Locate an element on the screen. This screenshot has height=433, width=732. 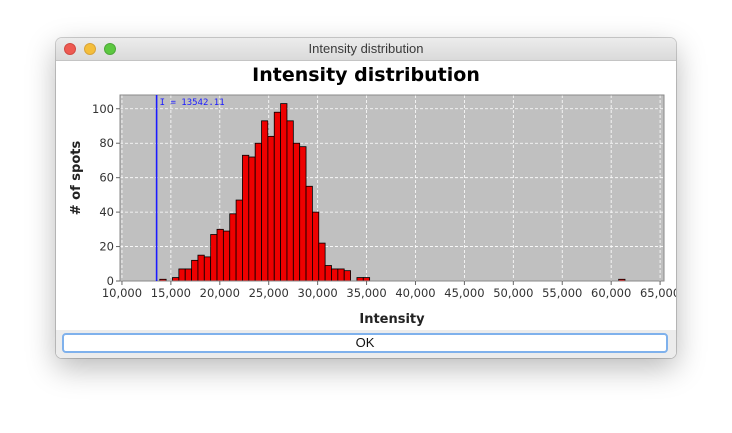
title-bar: Intensity distribution is located at coordinates (366, 49).